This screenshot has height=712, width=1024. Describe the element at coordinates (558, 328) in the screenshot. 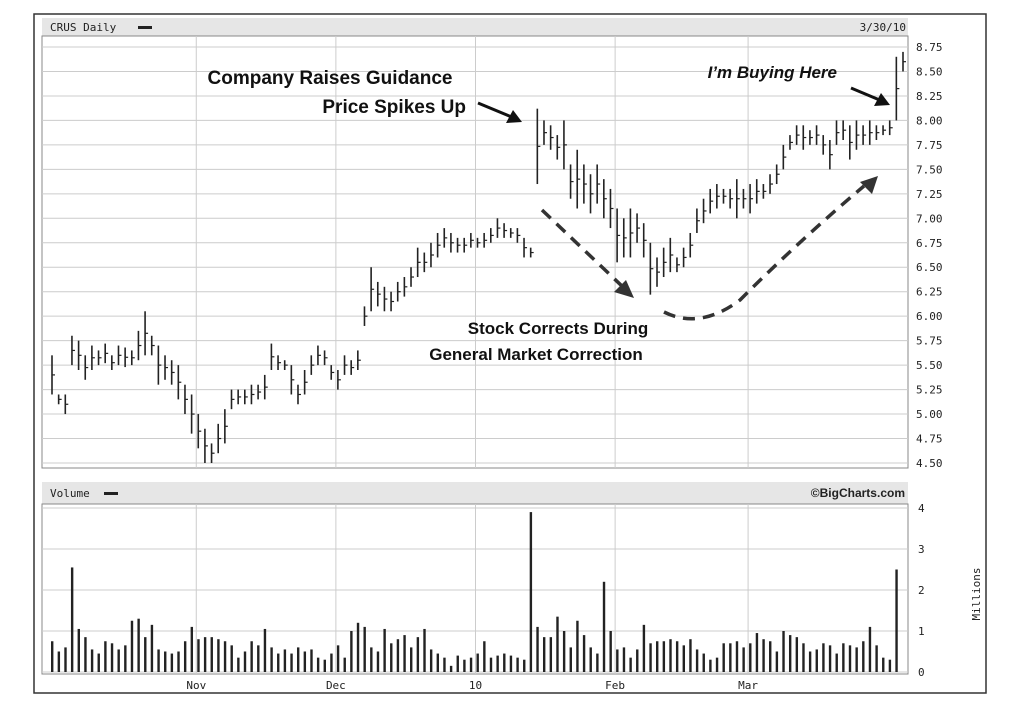

I see `annotation-correction-line1: Stock Corrects During` at that location.